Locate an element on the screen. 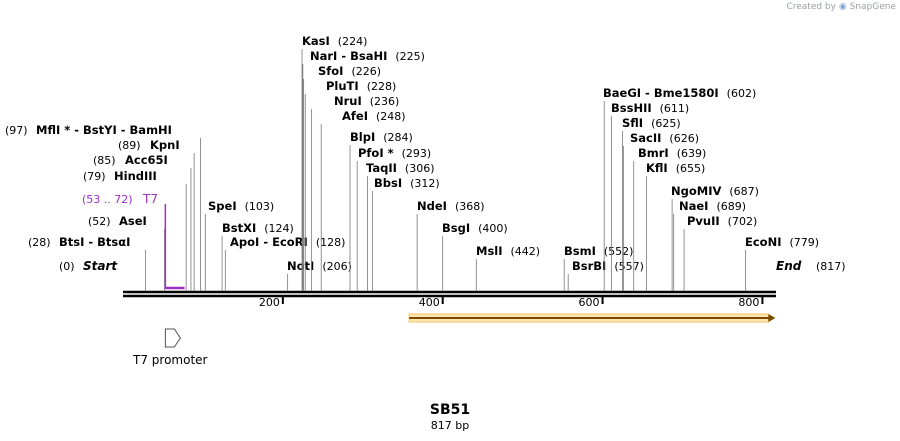  start-position: (0) is located at coordinates (67, 266).